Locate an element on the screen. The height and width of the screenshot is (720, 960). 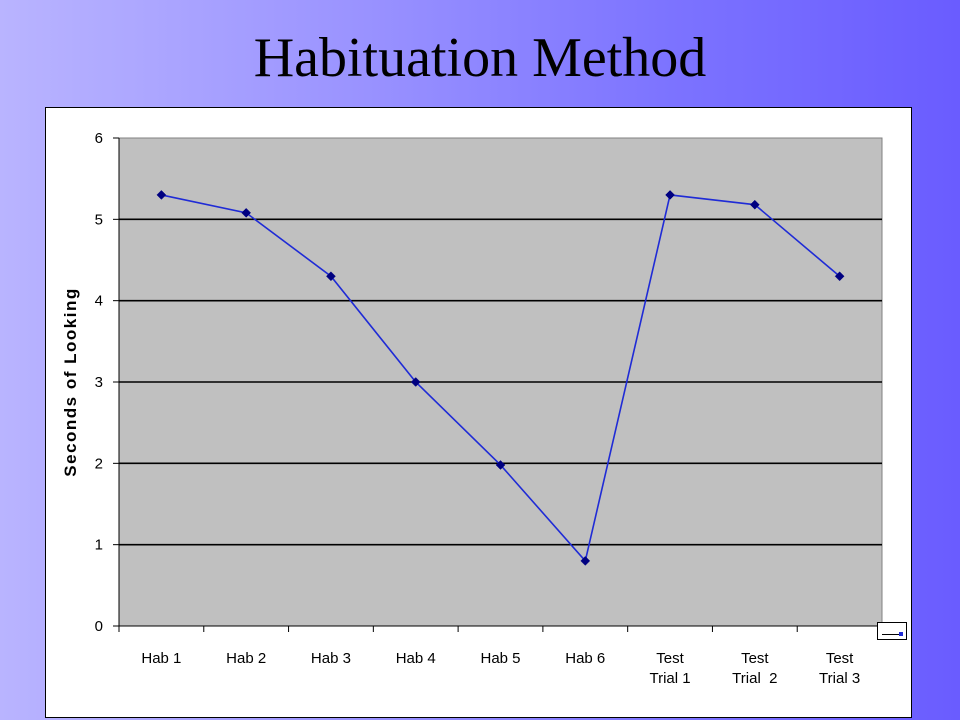
y-axis-label: Seconds of Looking is located at coordinates (70, 381).